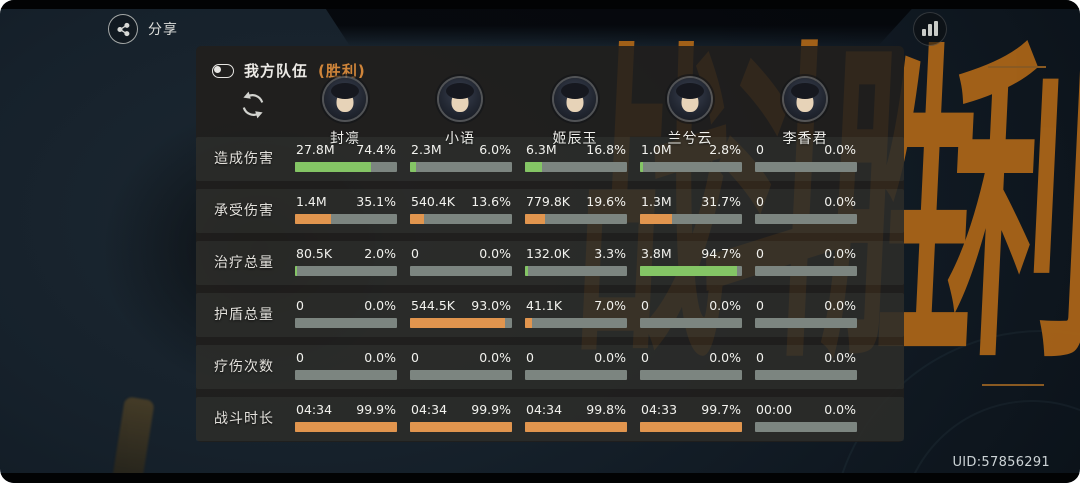 This screenshot has height=483, width=1080. I want to click on character-column: 姬辰玉, so click(575, 113).